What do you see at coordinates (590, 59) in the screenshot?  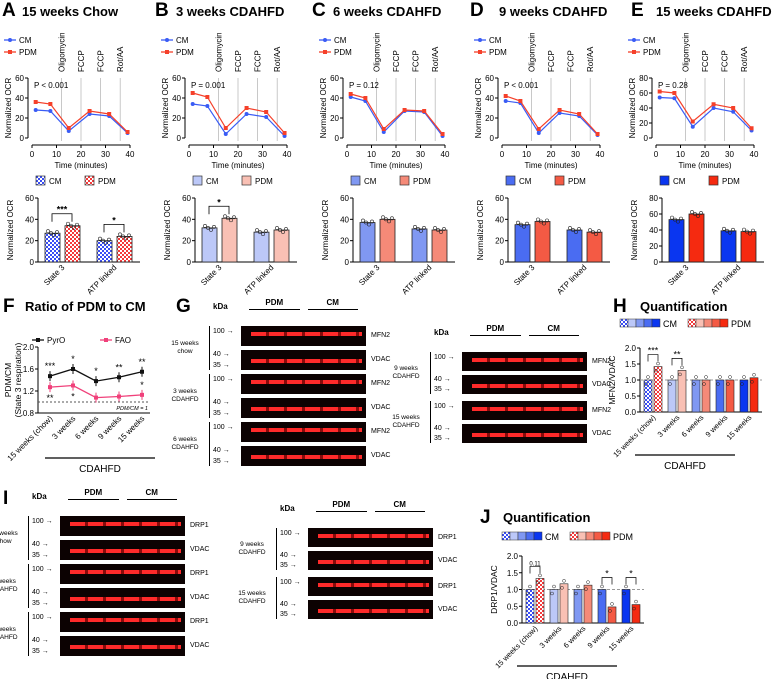 I see `injection-label: Rot/AA` at bounding box center [590, 59].